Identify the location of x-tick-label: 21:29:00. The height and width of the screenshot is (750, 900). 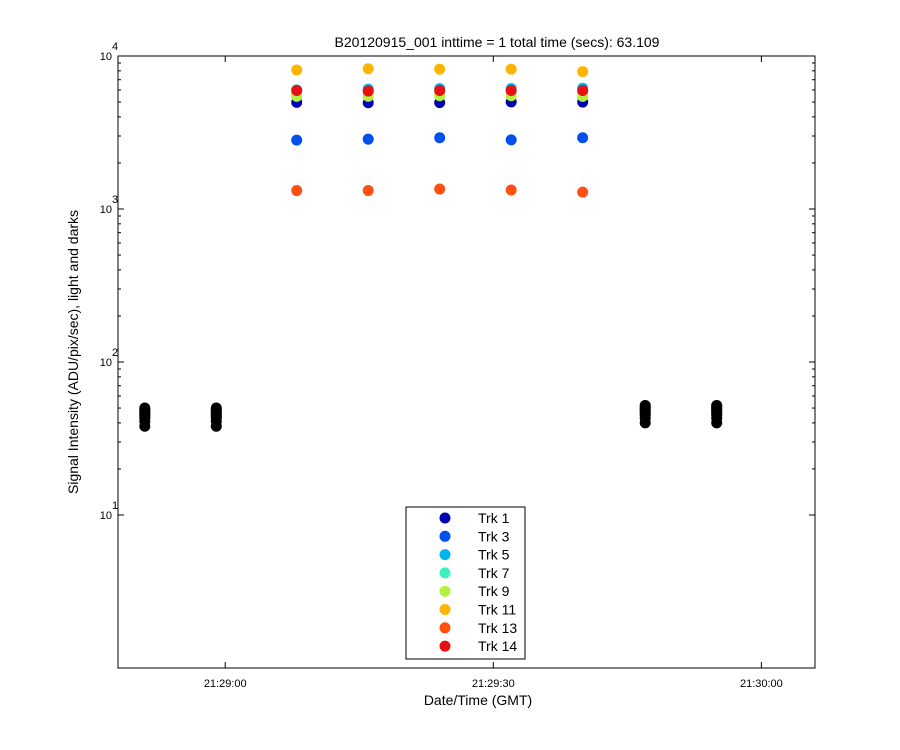
(225, 684).